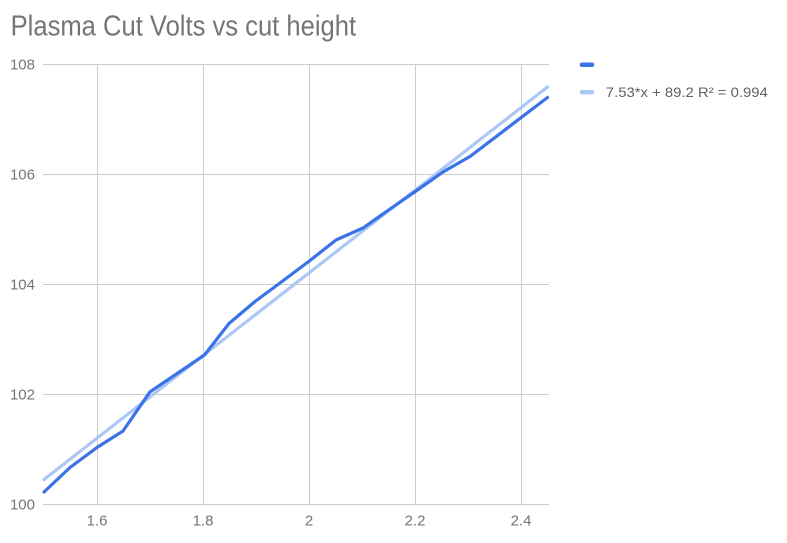 The image size is (787, 543). Describe the element at coordinates (22, 175) in the screenshot. I see `svg-text: 106` at that location.